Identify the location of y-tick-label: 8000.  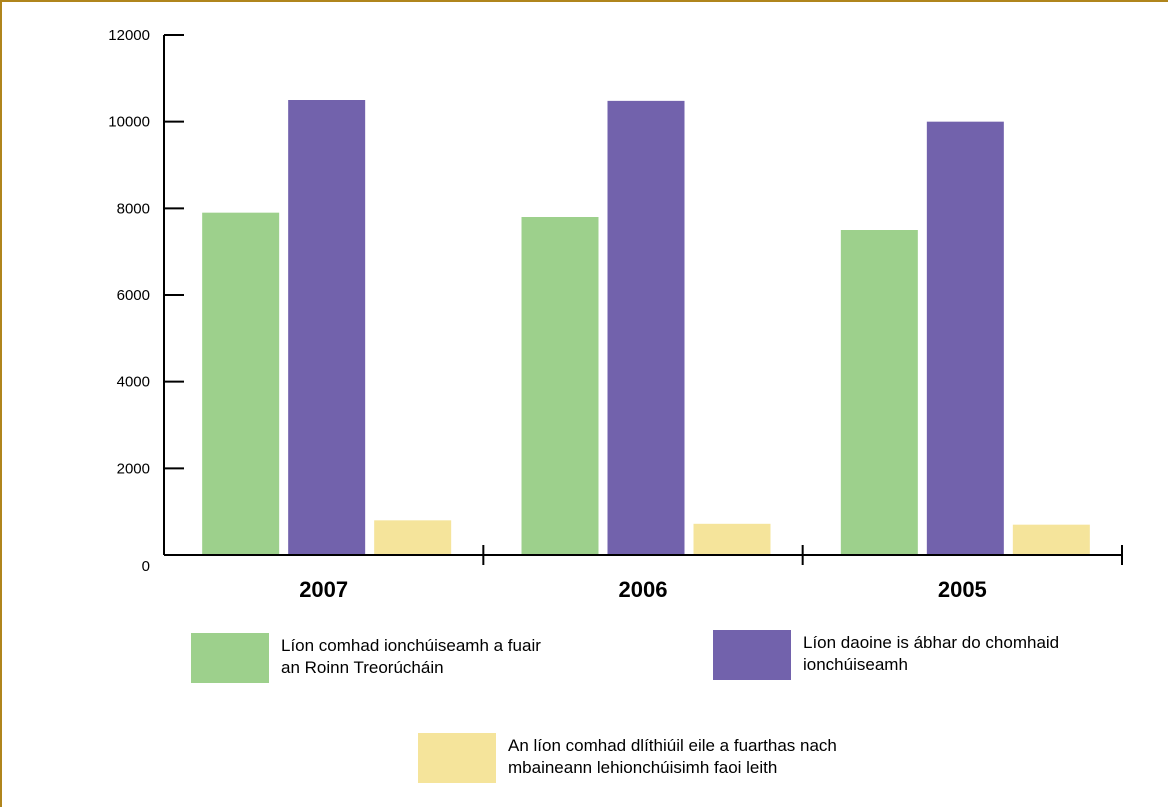
(133, 208).